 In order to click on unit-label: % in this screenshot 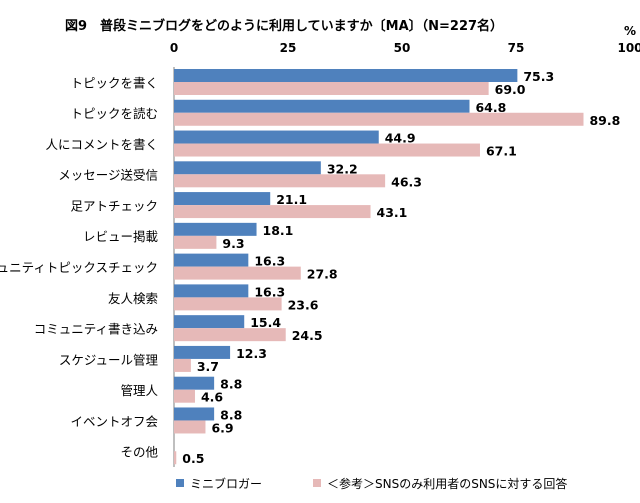, I will do `click(630, 31)`.